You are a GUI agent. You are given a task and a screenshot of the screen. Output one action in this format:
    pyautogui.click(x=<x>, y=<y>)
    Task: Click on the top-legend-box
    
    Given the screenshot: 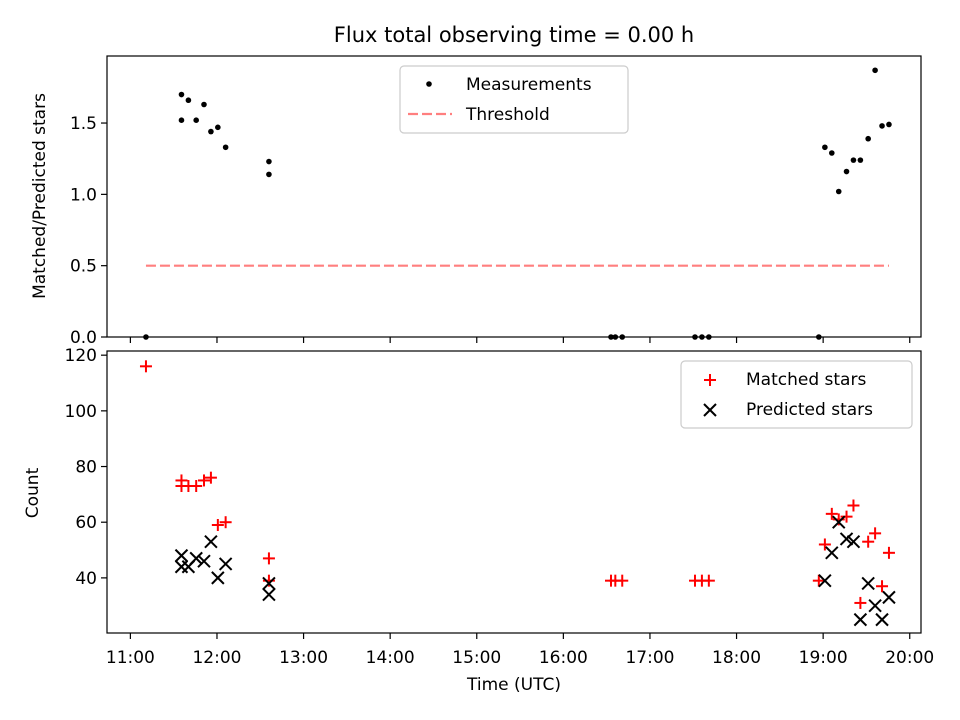 What is the action you would take?
    pyautogui.click(x=514, y=99)
    